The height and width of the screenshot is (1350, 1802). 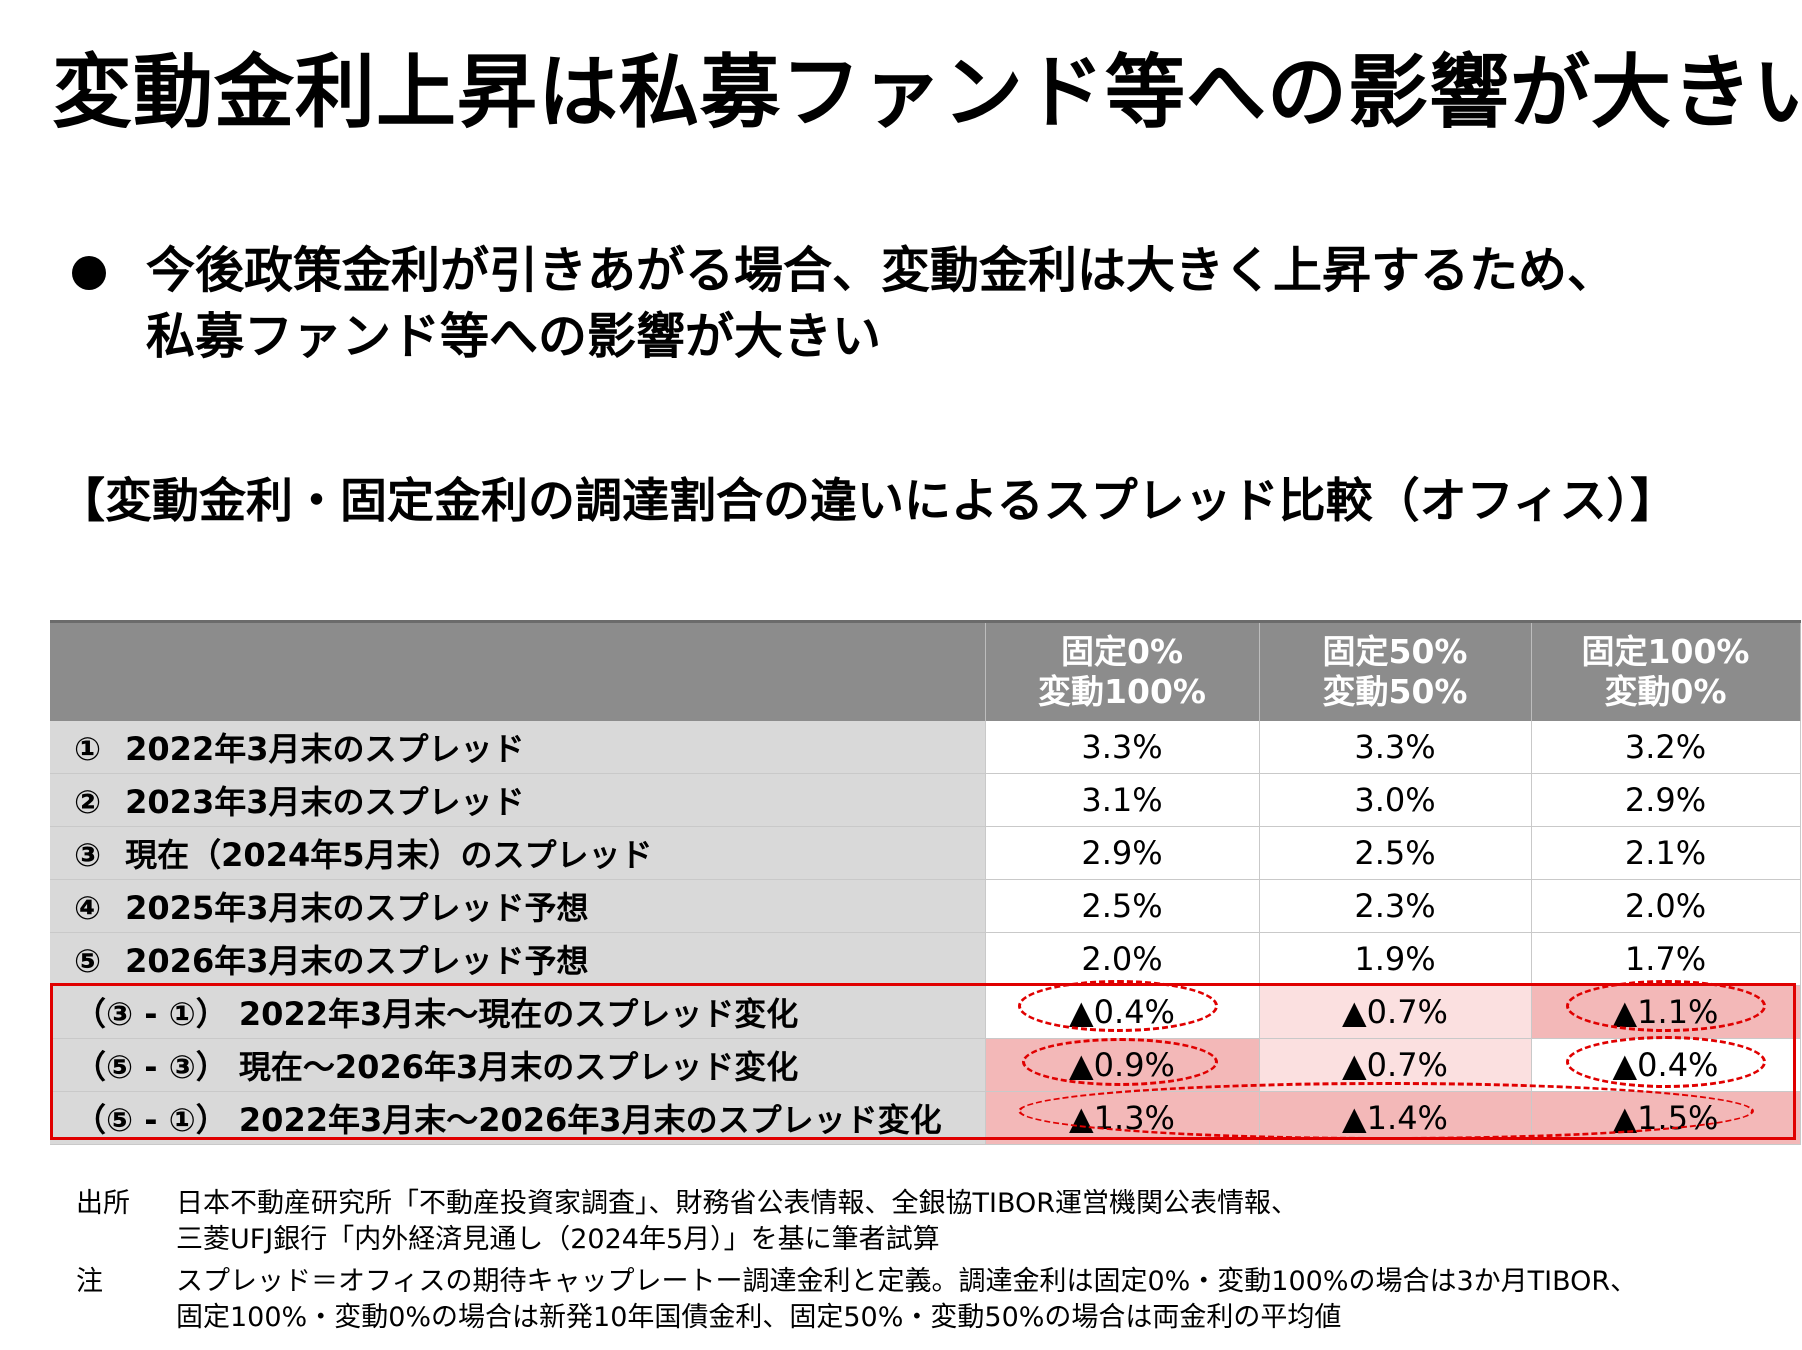 What do you see at coordinates (1666, 853) in the screenshot?
I see `cell-value: 2.1%` at bounding box center [1666, 853].